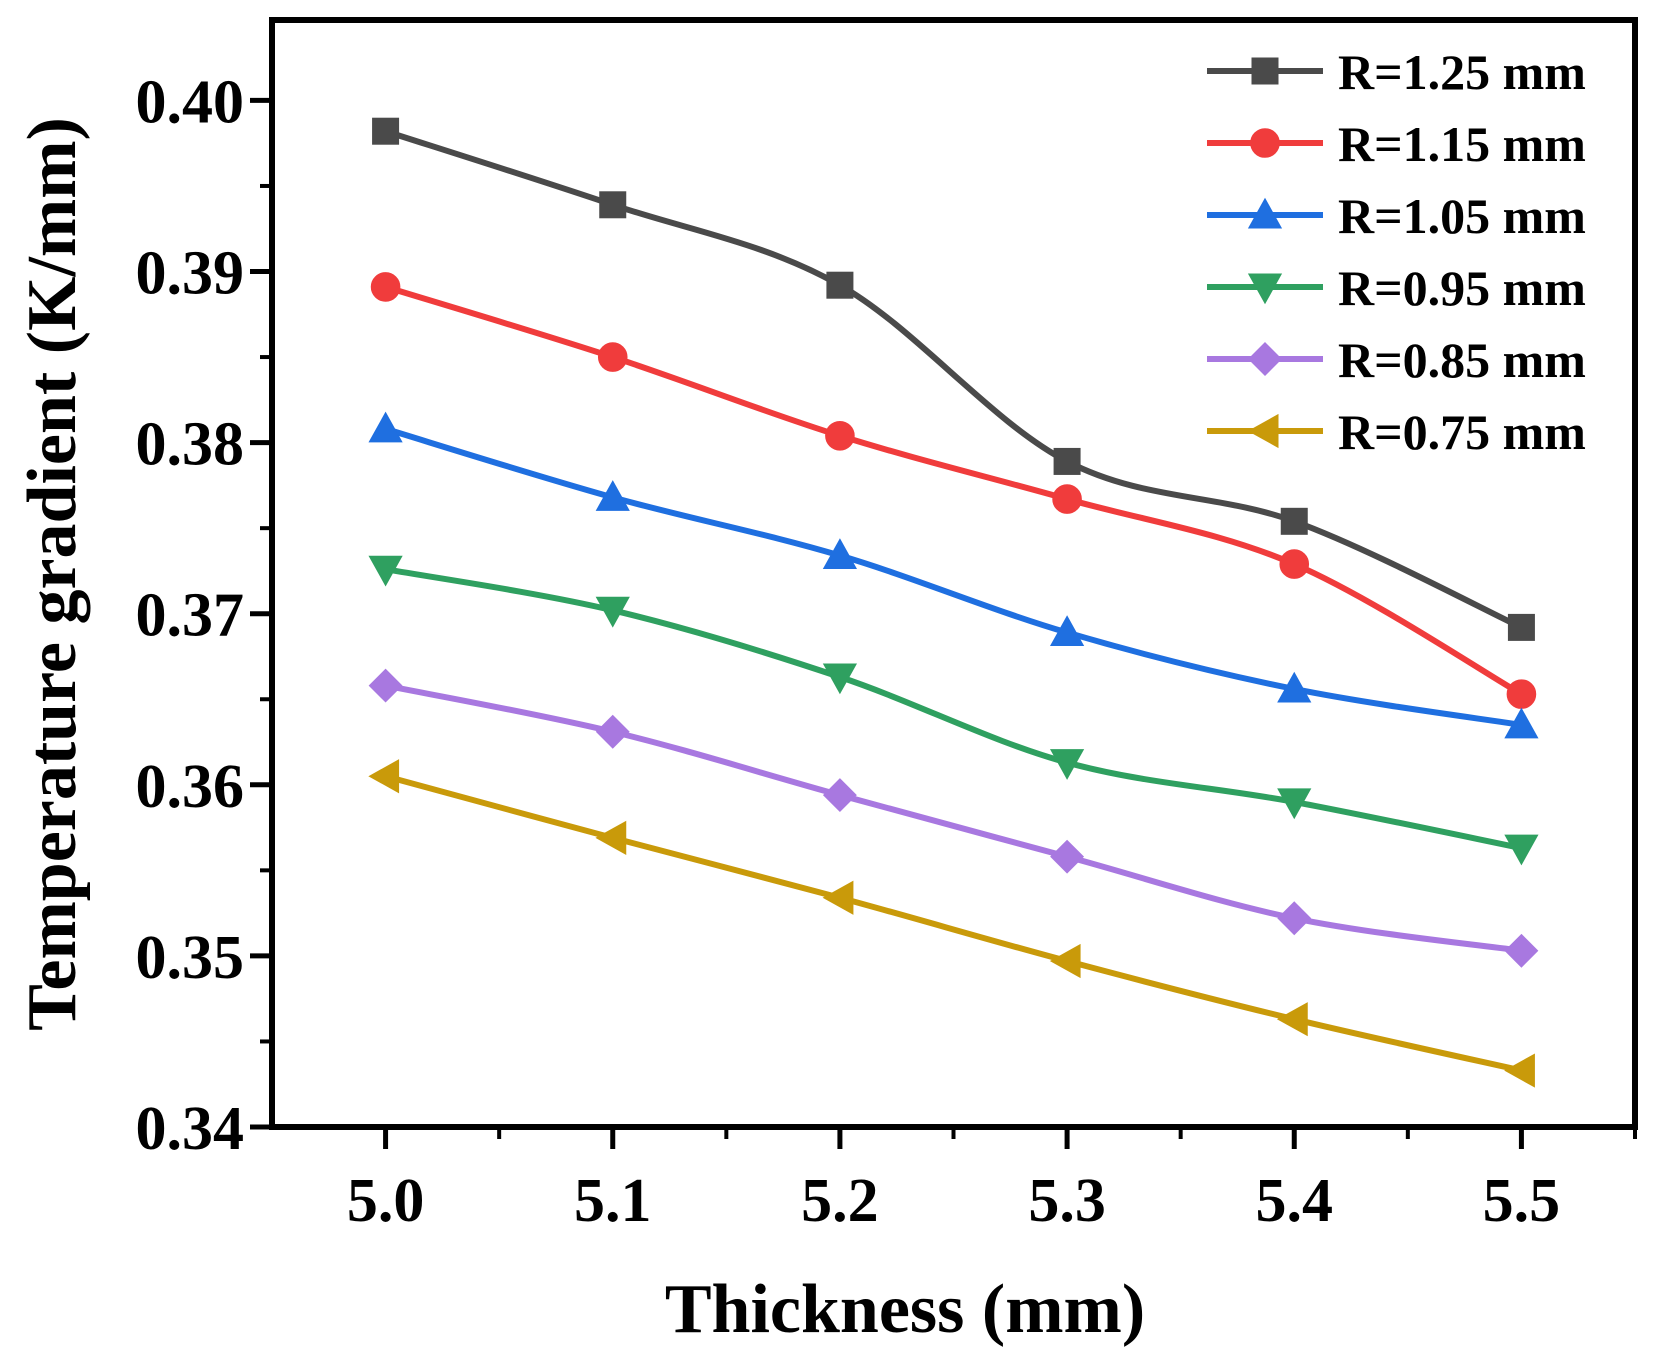 Image resolution: width=1656 pixels, height=1355 pixels. I want to click on y-tick-label: 0.34, so click(190, 1129).